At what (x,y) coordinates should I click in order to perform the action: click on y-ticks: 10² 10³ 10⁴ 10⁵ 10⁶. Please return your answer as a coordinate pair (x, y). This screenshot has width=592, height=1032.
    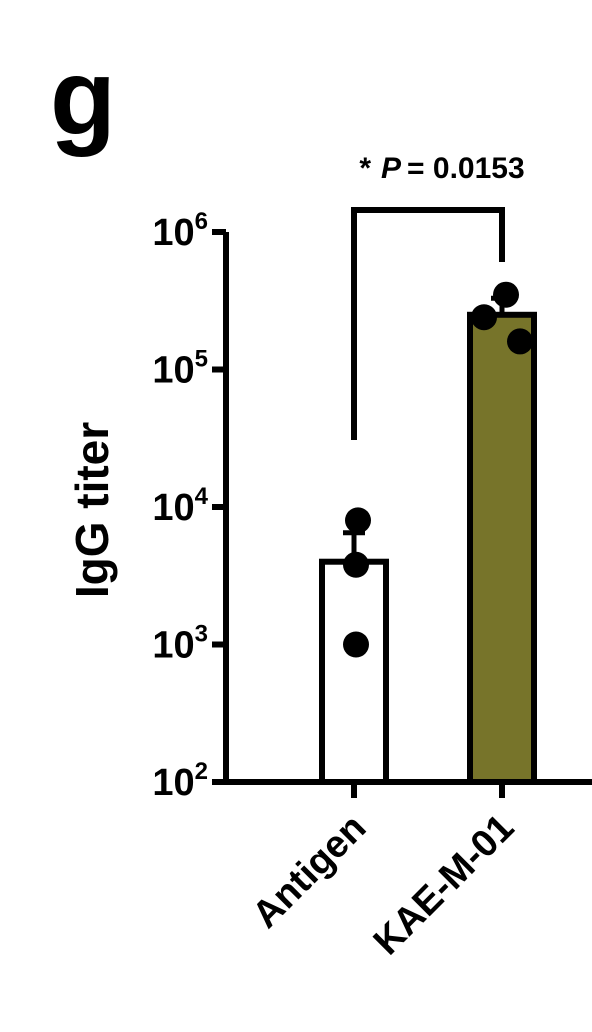
    Looking at the image, I should click on (189, 506).